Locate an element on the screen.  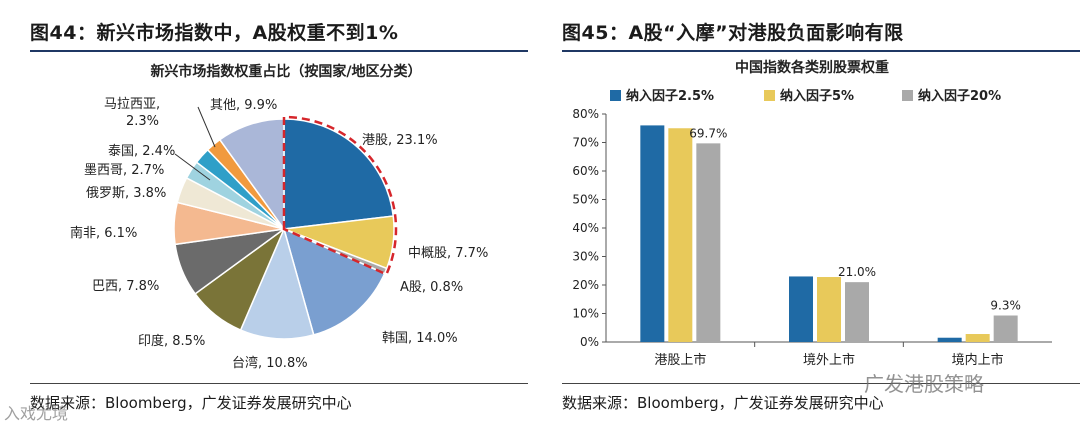
right-source-note: 数据来源：Bloomberg，广发证券发展研究中心 is located at coordinates (723, 403).